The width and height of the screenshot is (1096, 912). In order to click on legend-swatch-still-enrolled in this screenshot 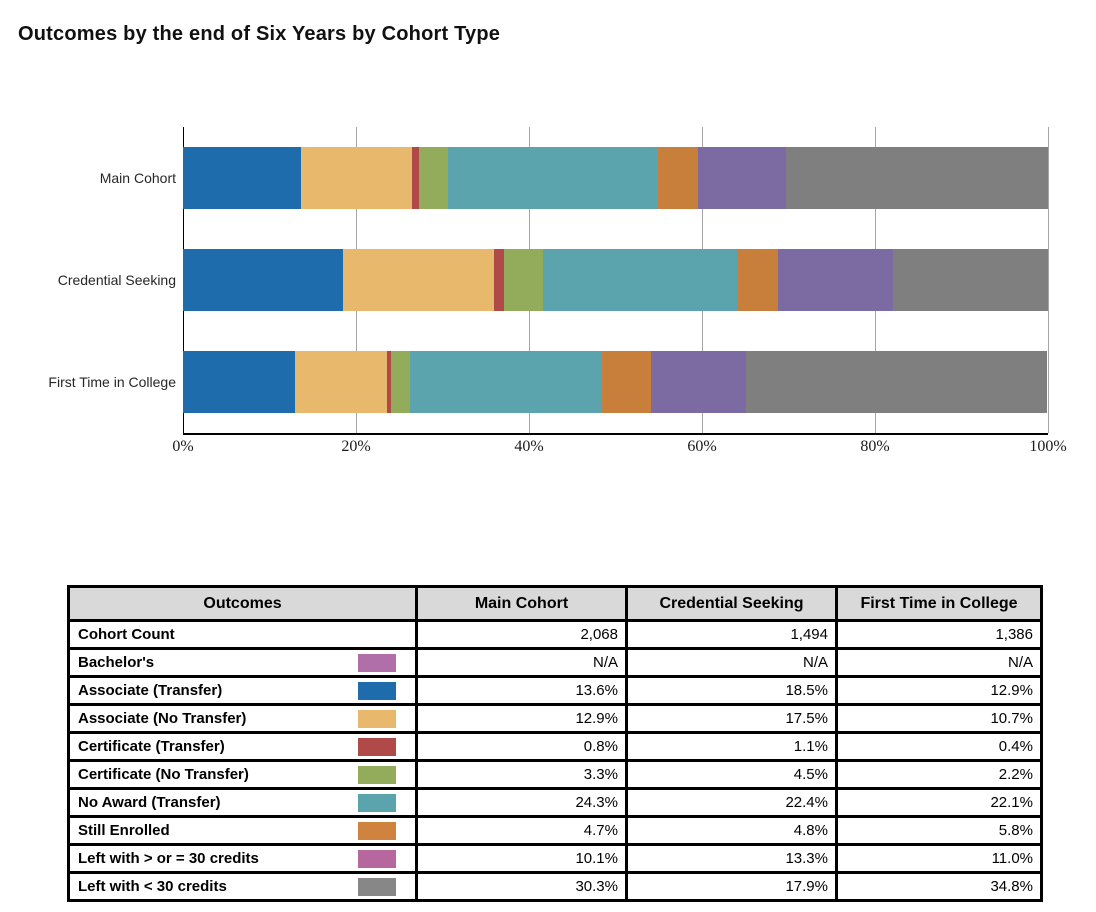, I will do `click(377, 830)`.